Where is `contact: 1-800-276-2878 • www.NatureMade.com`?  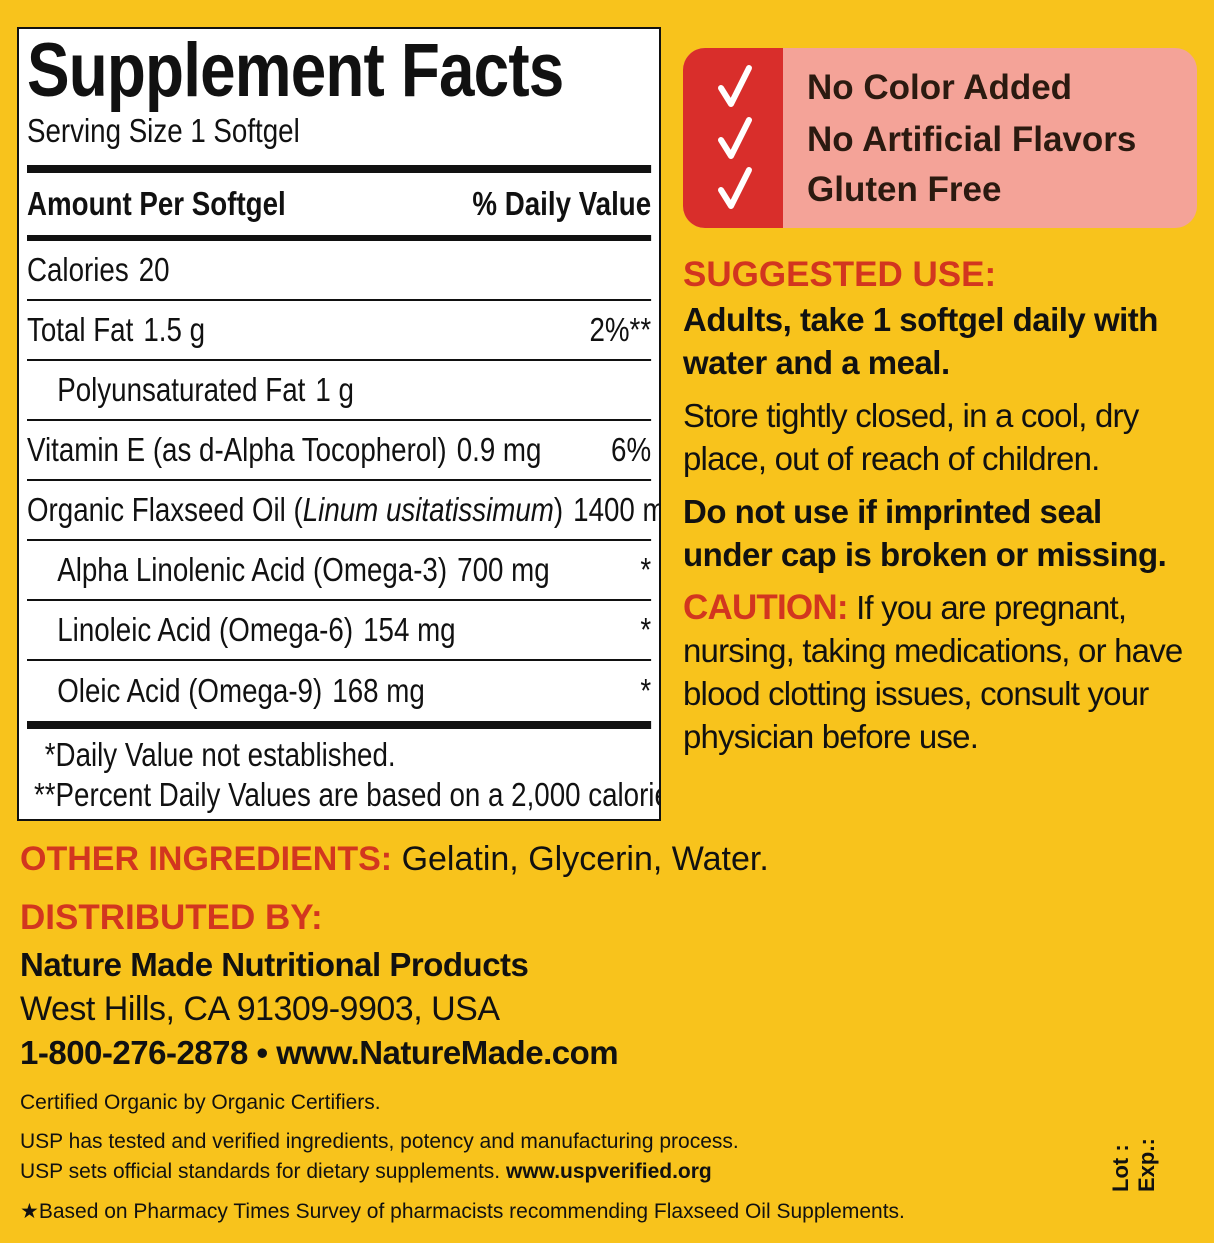
contact: 1-800-276-2878 • www.NatureMade.com is located at coordinates (319, 1052).